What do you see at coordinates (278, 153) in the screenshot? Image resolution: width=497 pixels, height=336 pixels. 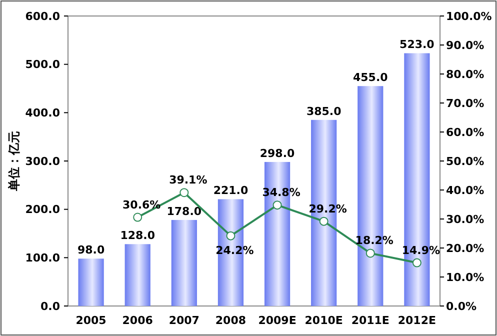 I see `data-label: 298.0` at bounding box center [278, 153].